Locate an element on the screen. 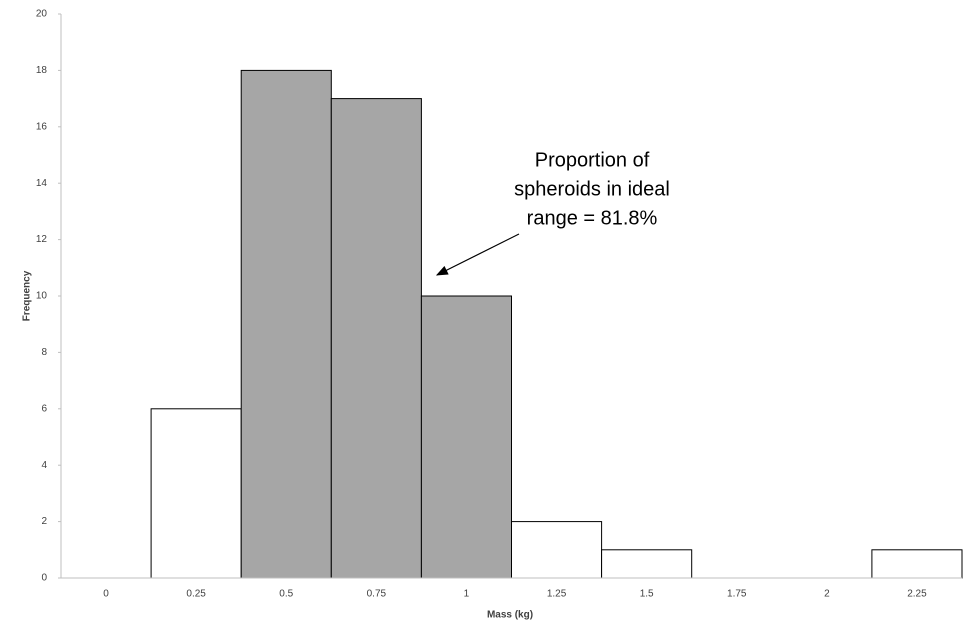 This screenshot has height=639, width=977. y-tick-label: 0 is located at coordinates (44, 578).